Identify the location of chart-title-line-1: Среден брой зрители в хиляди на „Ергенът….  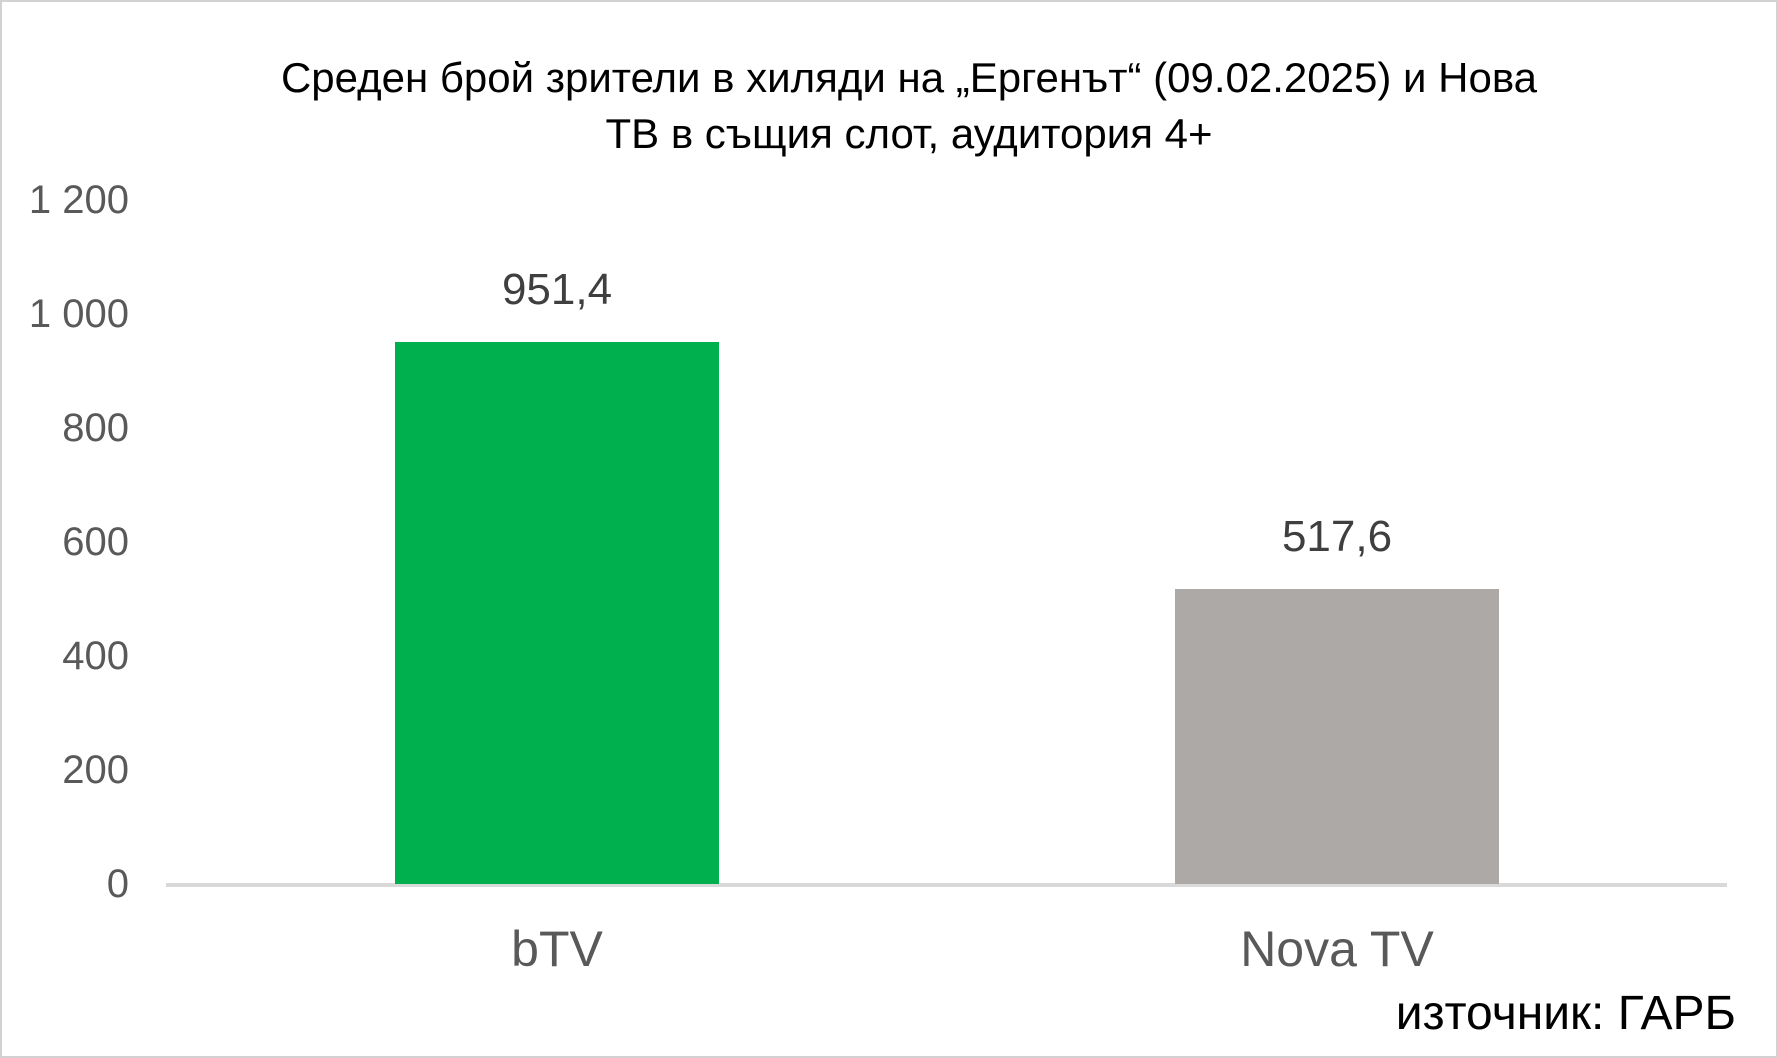
(909, 77).